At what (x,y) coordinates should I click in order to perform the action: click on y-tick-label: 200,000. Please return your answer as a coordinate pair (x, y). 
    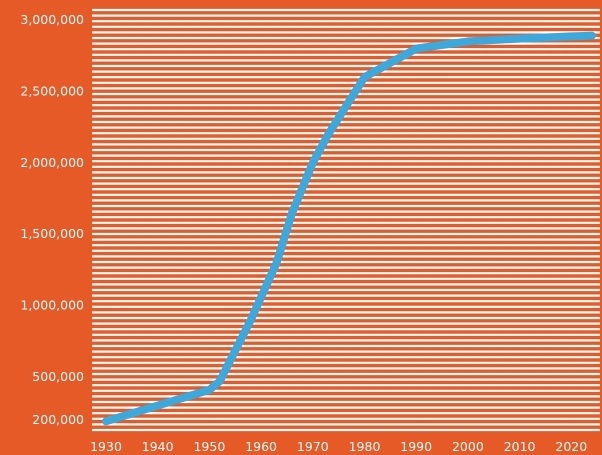
    Looking at the image, I should click on (58, 419).